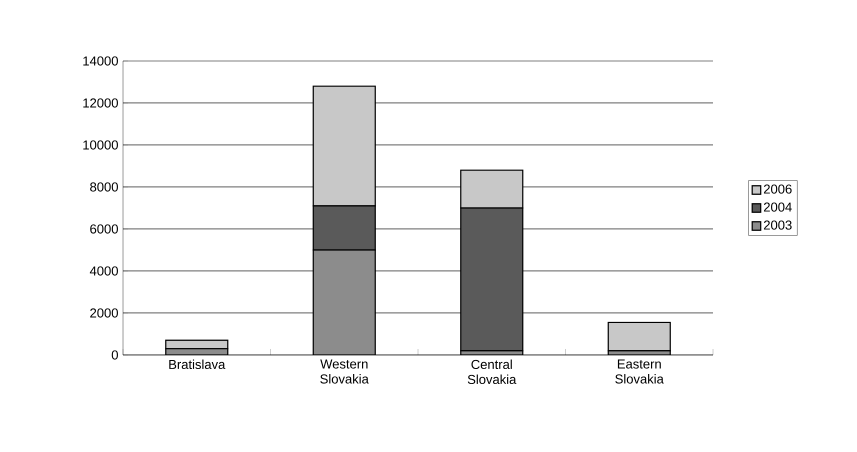  Describe the element at coordinates (100, 145) in the screenshot. I see `y-tick-label: 10000` at that location.